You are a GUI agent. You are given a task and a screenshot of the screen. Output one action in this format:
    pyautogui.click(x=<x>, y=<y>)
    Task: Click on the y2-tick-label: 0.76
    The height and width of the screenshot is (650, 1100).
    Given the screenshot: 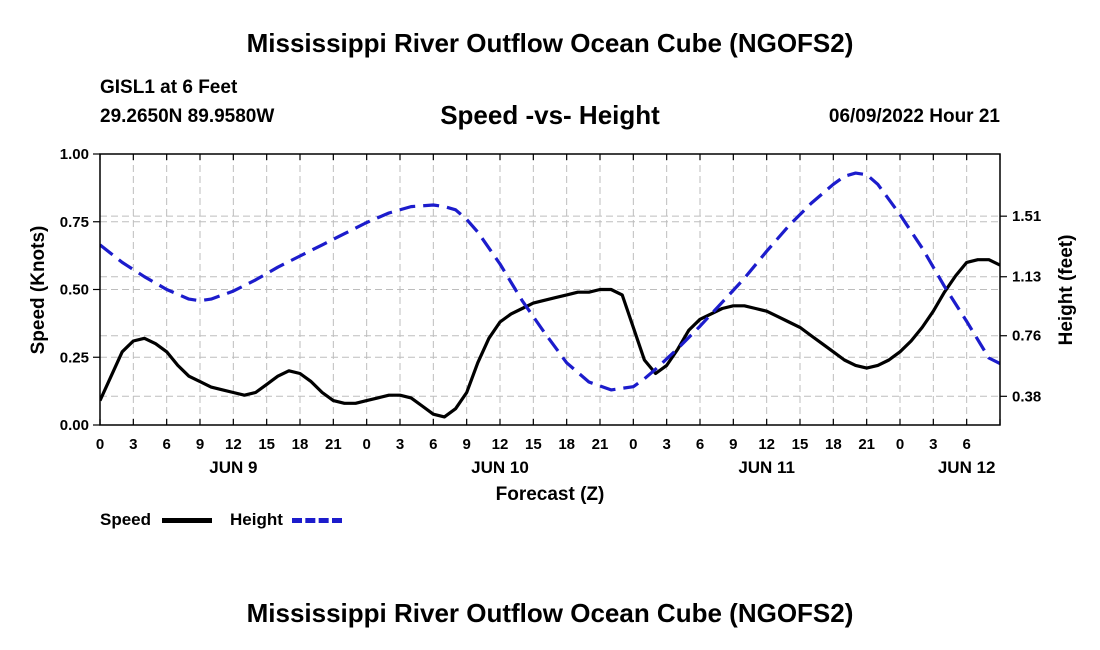 What is the action you would take?
    pyautogui.click(x=1026, y=336)
    